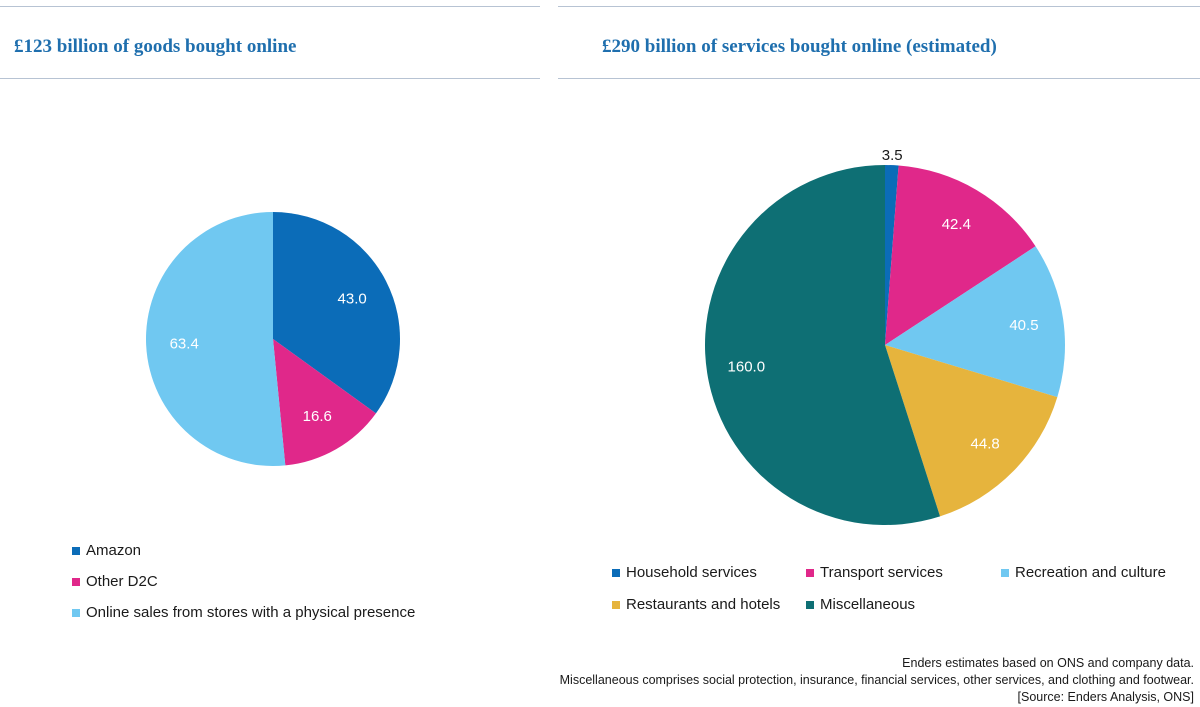 This screenshot has height=707, width=1200. What do you see at coordinates (747, 367) in the screenshot?
I see `slice-value-label: 160.0` at bounding box center [747, 367].